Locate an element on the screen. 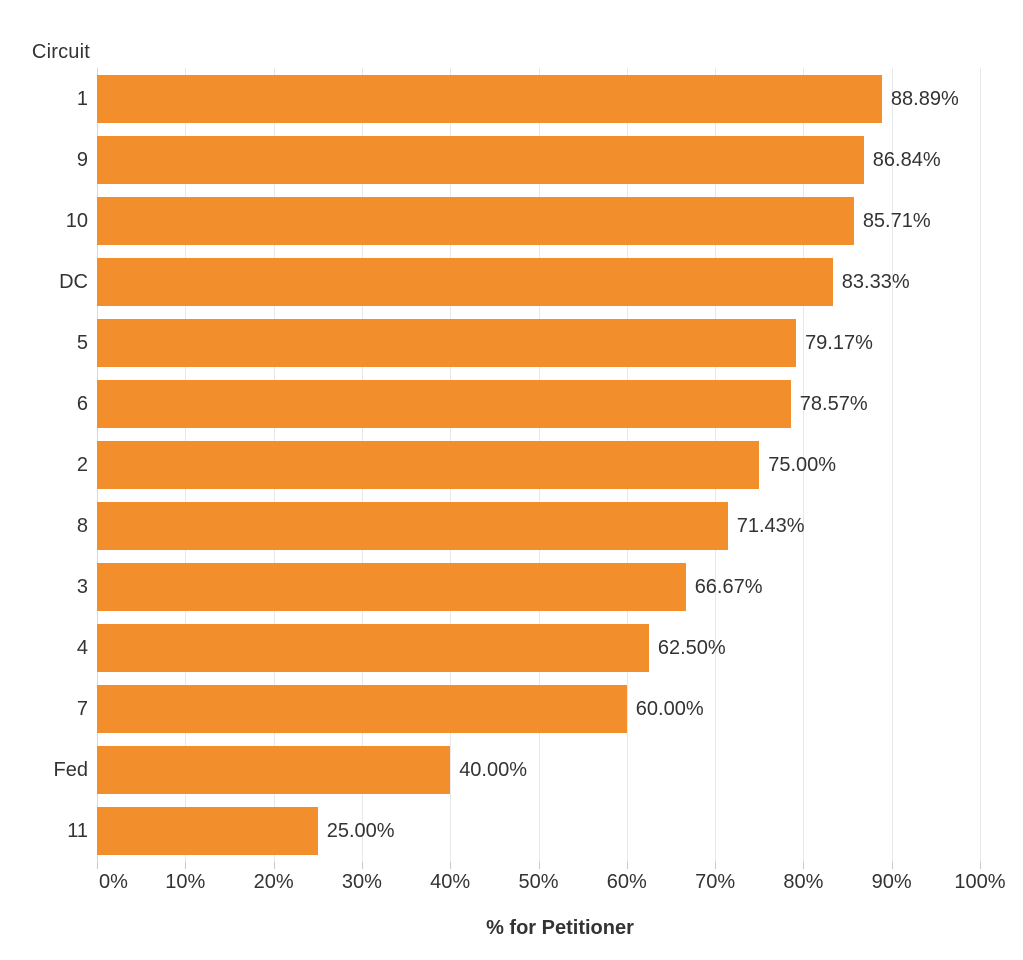  bar-value-label-circuit-9: 86.84% is located at coordinates (906, 159).